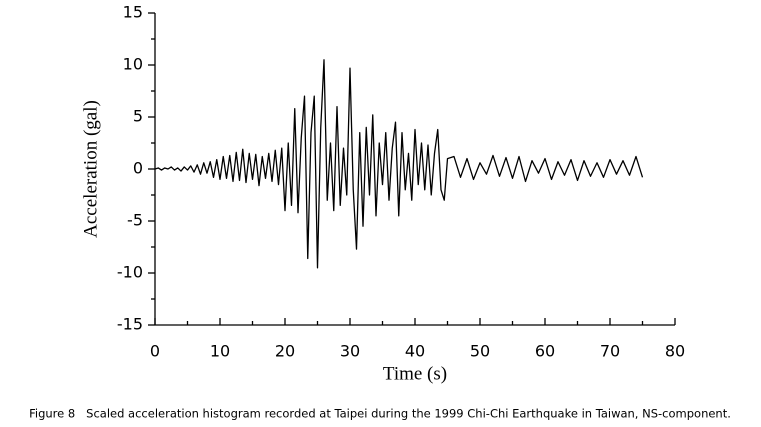 This screenshot has height=427, width=761. I want to click on x-tick-label: 40, so click(415, 351).